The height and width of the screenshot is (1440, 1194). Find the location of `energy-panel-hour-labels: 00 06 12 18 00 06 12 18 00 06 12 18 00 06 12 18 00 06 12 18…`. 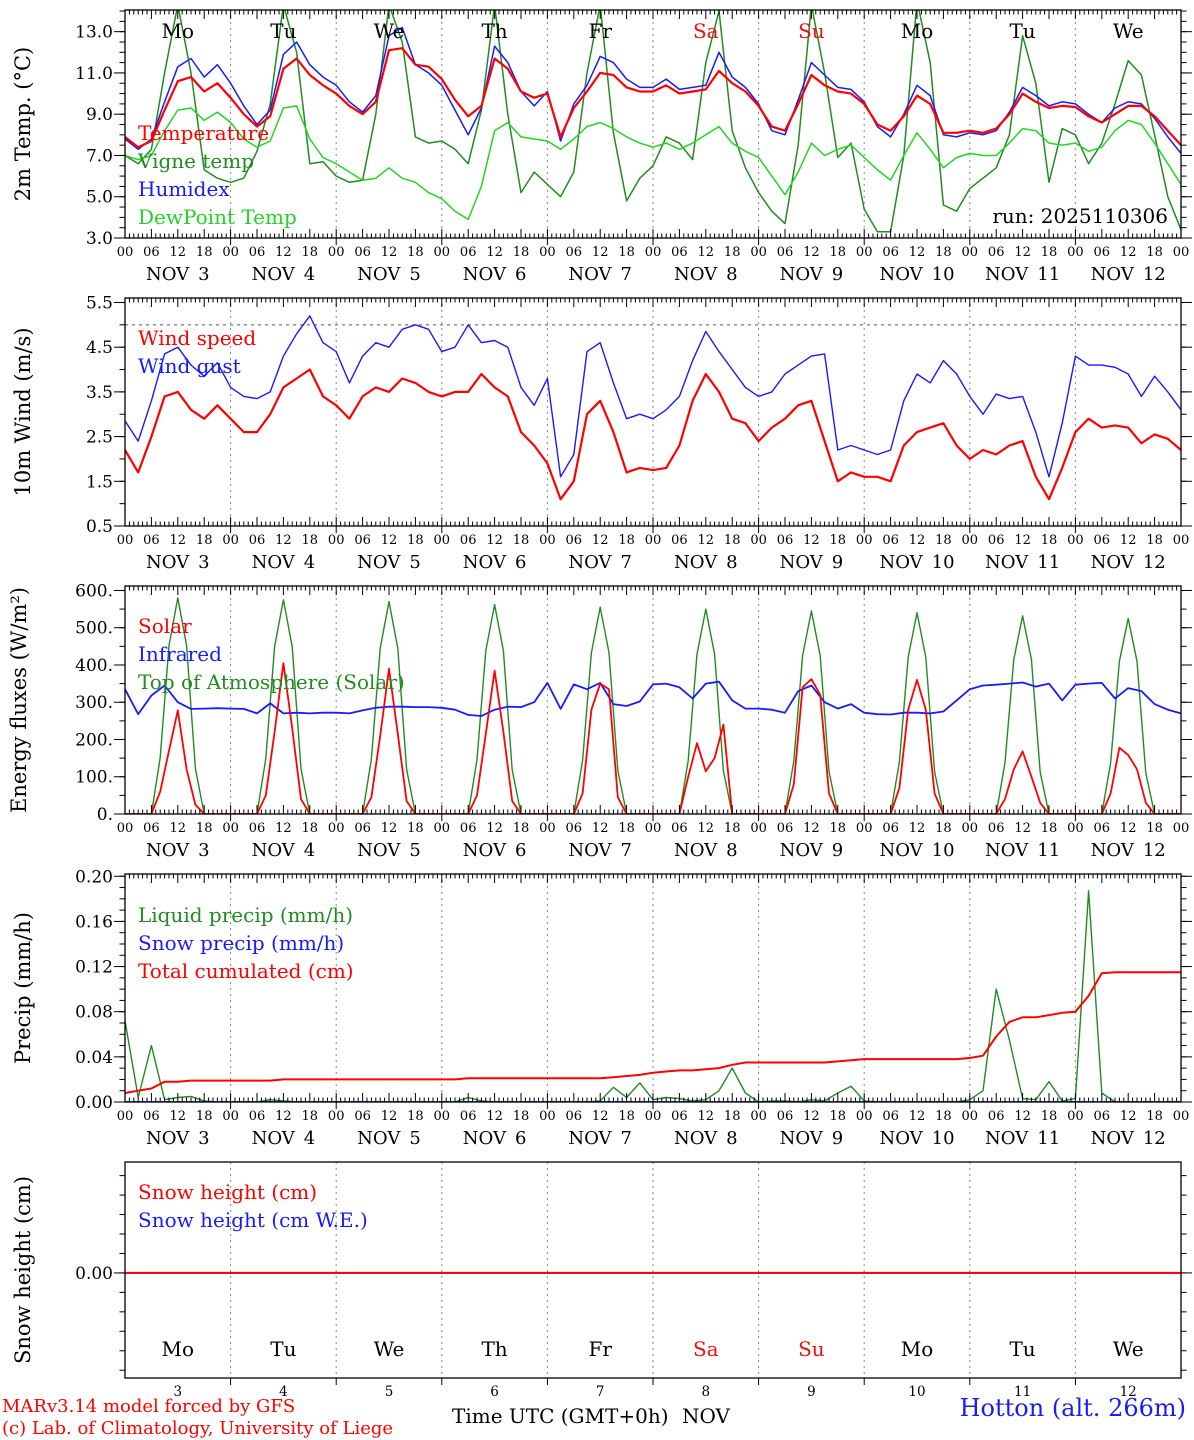

energy-panel-hour-labels: 00 06 12 18 00 06 12 18 00 06 12 18 00 06 12 18 00 06 12 18… is located at coordinates (653, 828).